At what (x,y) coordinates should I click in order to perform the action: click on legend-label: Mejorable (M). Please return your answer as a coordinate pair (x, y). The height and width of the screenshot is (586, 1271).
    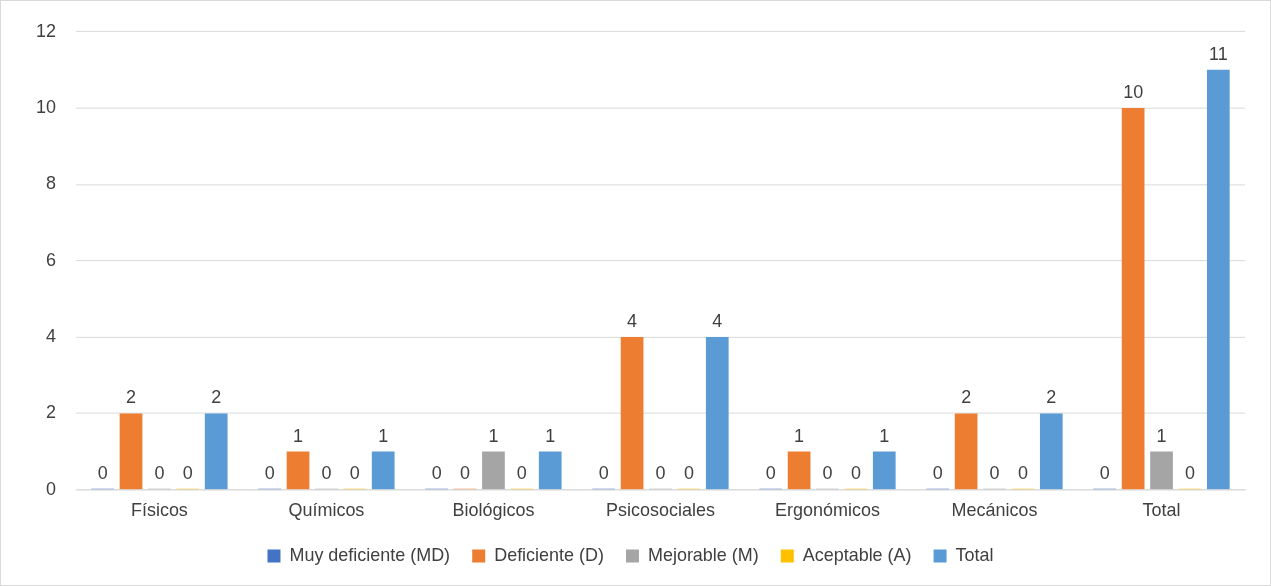
    Looking at the image, I should click on (703, 555).